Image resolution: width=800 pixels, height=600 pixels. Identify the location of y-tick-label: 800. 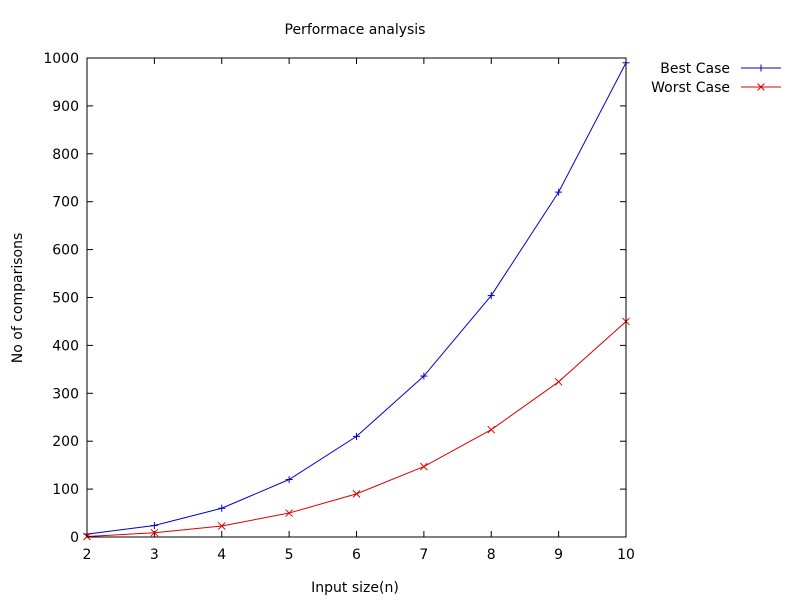
(65, 155).